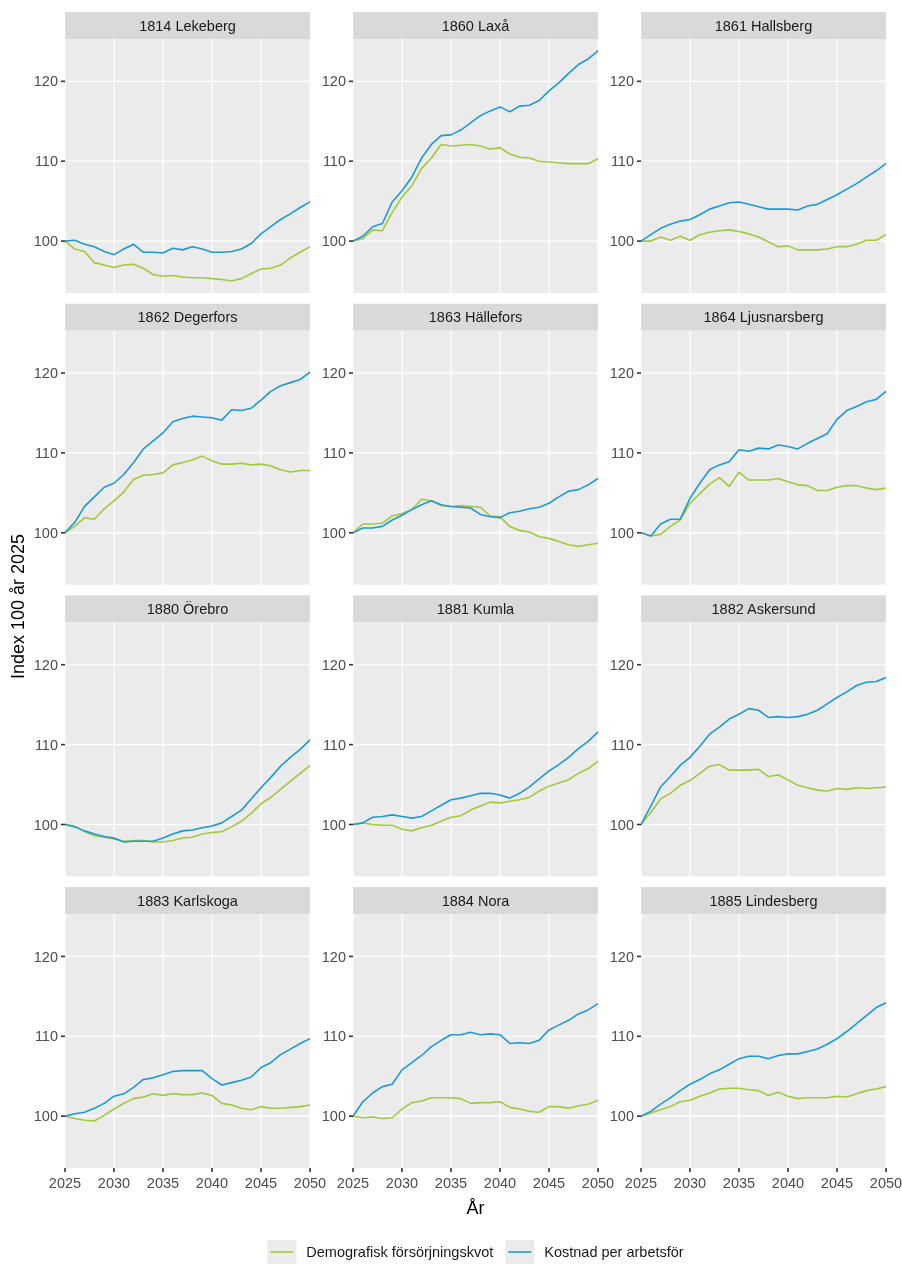 This screenshot has width=902, height=1264. What do you see at coordinates (188, 900) in the screenshot?
I see `chart-title: 1883 Karlskoga` at bounding box center [188, 900].